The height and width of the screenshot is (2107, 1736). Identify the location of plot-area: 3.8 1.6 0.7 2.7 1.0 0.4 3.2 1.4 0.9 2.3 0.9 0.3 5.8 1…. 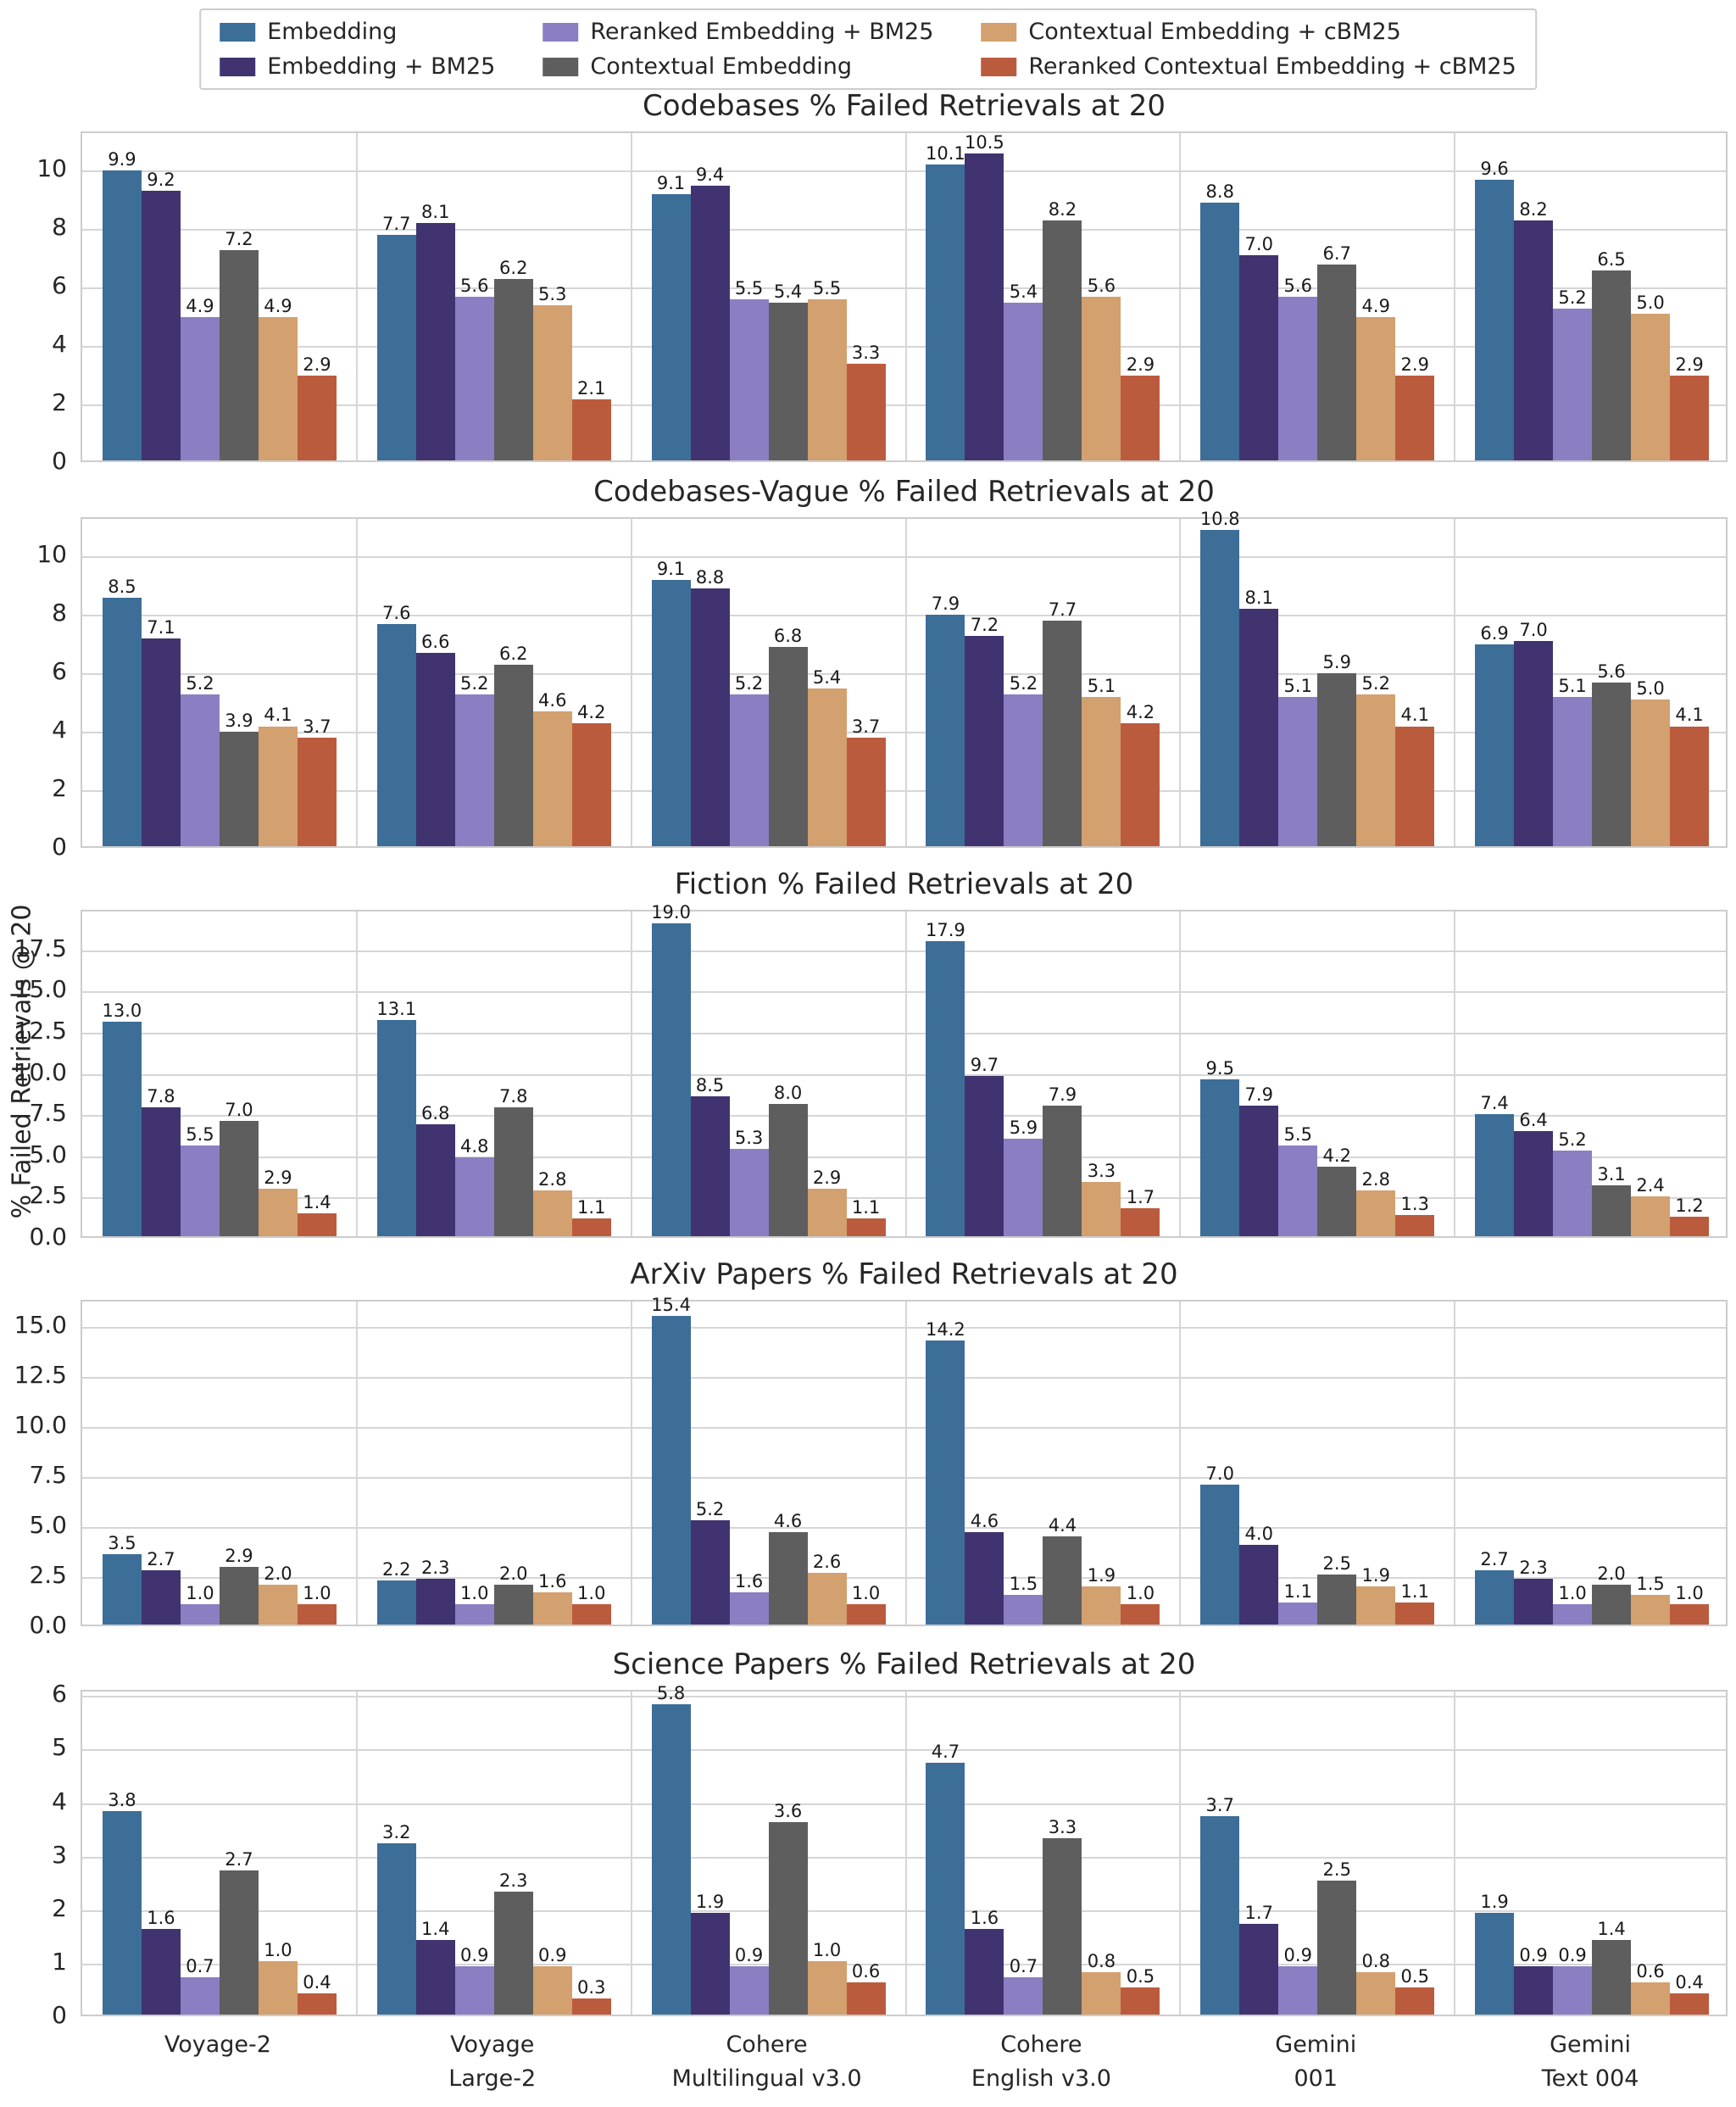
(904, 1850).